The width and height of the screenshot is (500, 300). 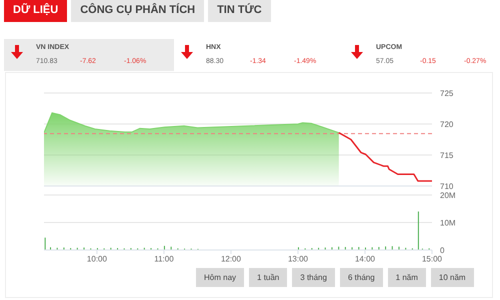 I want to click on text: 1 năm, so click(x=407, y=277).